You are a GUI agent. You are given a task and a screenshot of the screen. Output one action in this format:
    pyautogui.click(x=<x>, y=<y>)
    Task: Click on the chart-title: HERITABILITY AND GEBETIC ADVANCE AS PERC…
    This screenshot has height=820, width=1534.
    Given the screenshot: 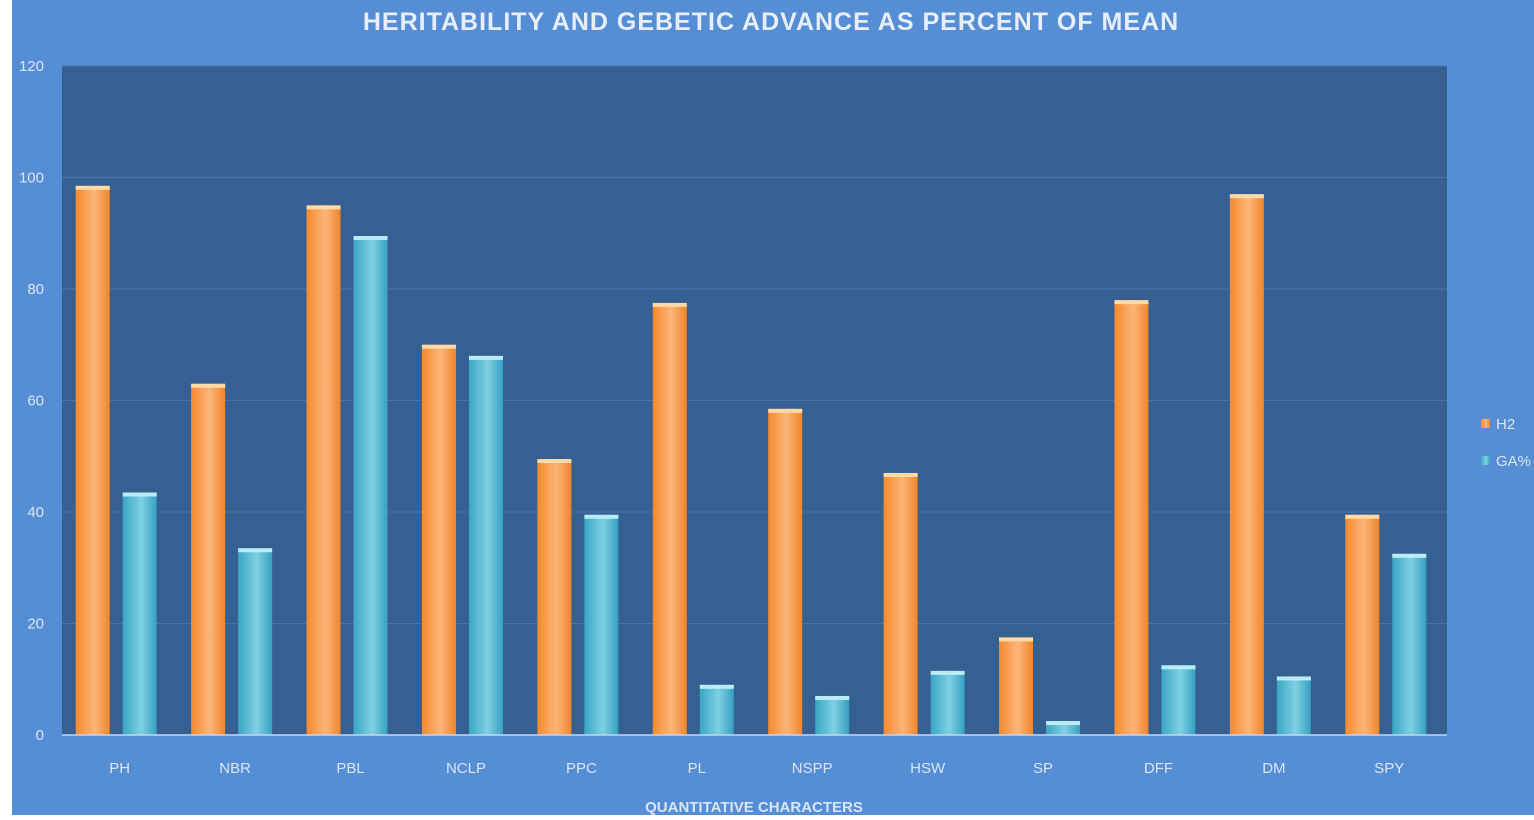 What is the action you would take?
    pyautogui.click(x=771, y=22)
    